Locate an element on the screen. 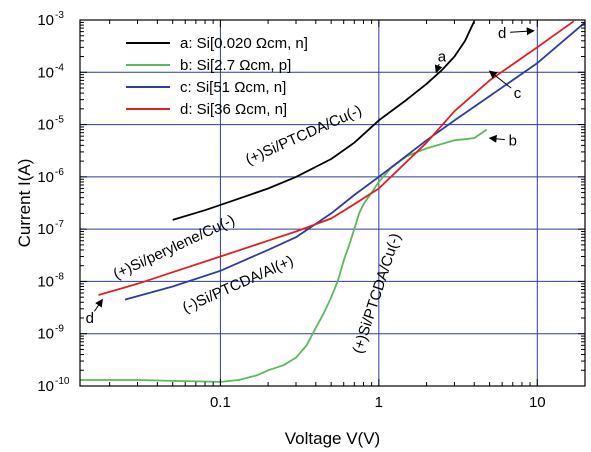  y-tick-exponent: -8 is located at coordinates (59, 276).